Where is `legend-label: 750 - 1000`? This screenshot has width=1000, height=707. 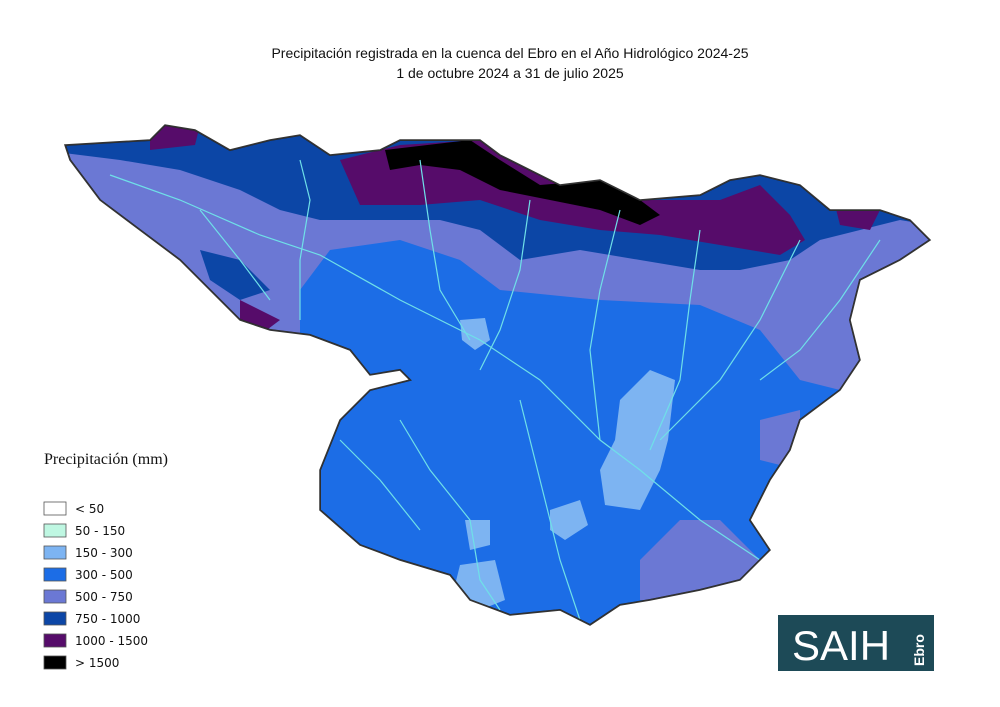 legend-label: 750 - 1000 is located at coordinates (107, 619).